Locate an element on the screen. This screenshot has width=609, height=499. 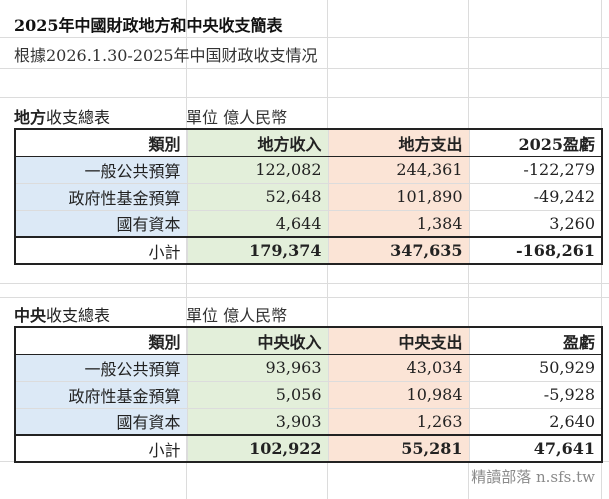
page-subtitle: 根據2026.1.30-2025年中国财政收支情况 is located at coordinates (166, 55).